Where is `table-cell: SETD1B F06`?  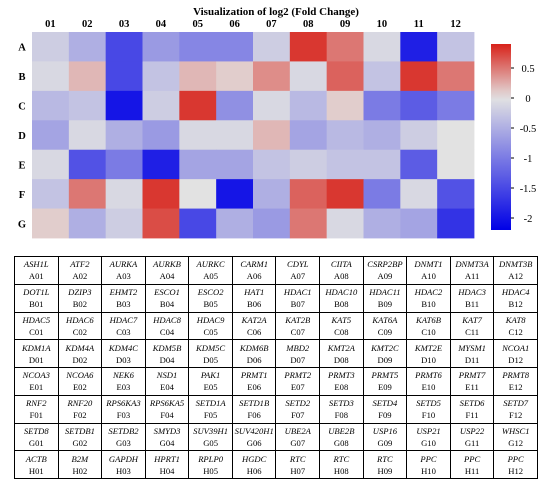
table-cell: SETD1B F06 is located at coordinates (254, 409).